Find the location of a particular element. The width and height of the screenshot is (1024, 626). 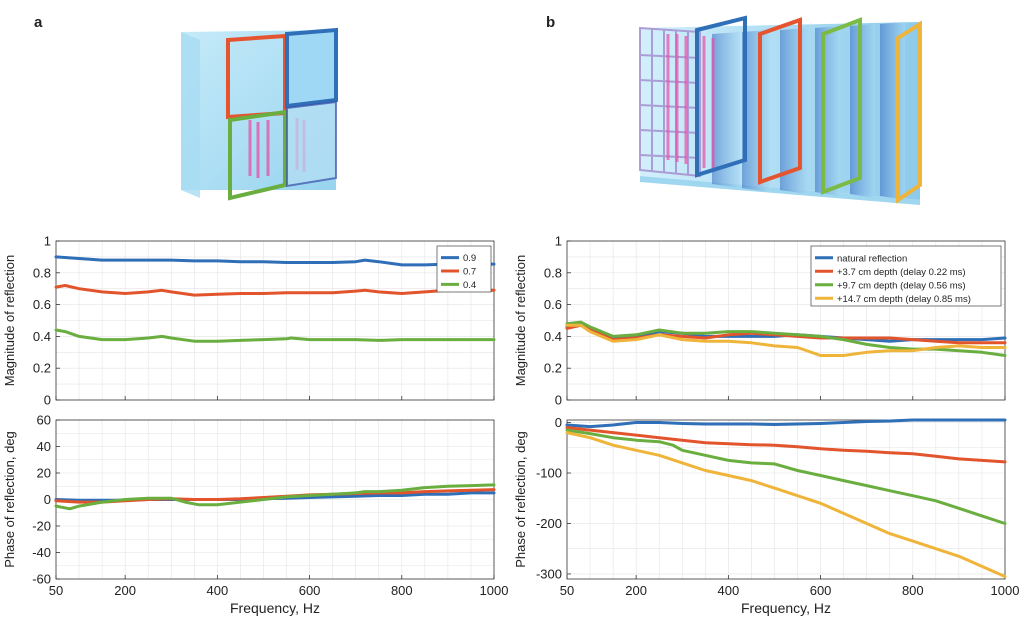

delay-layers-illustration is located at coordinates (780, 110).